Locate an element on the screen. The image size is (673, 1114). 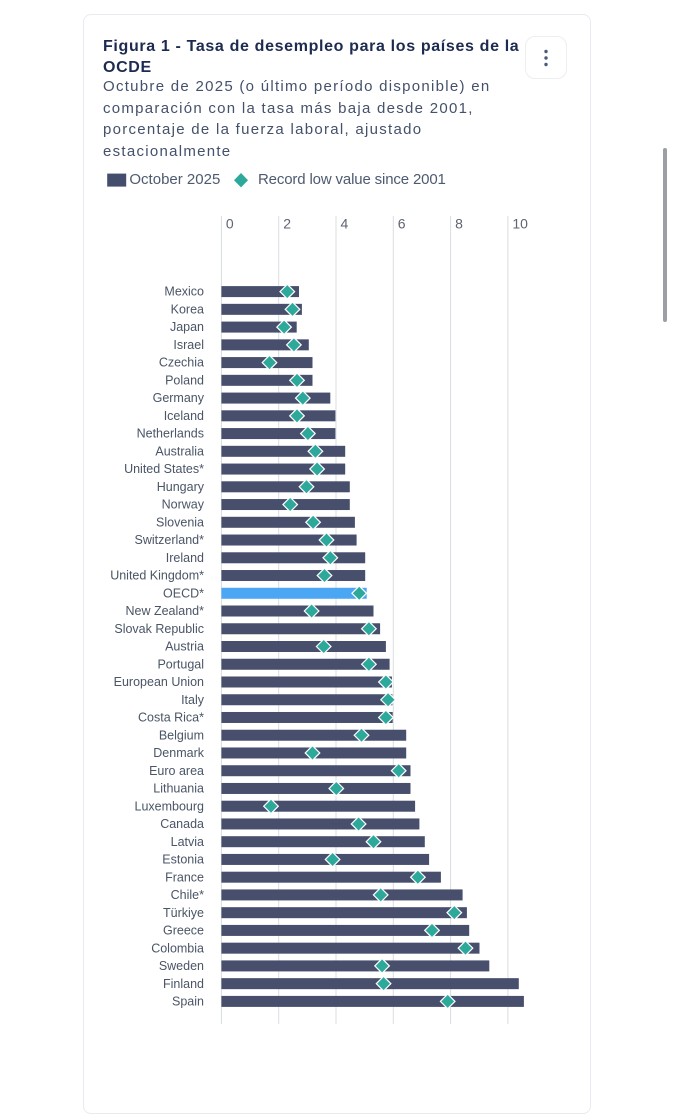
svg-text: Slovak Republic is located at coordinates (159, 629).